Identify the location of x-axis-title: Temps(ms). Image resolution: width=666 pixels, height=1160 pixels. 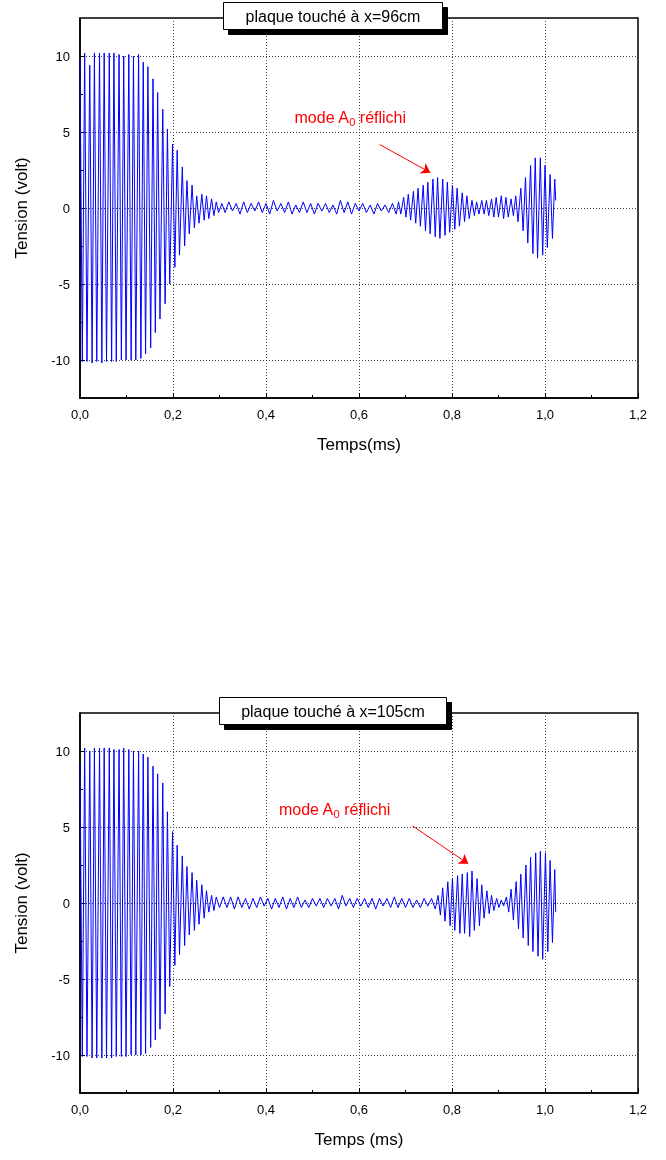
(359, 444).